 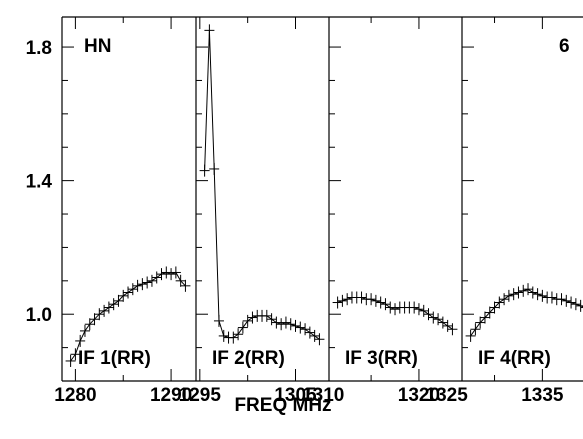 What do you see at coordinates (200, 395) in the screenshot?
I see `x-tick-label: 1295` at bounding box center [200, 395].